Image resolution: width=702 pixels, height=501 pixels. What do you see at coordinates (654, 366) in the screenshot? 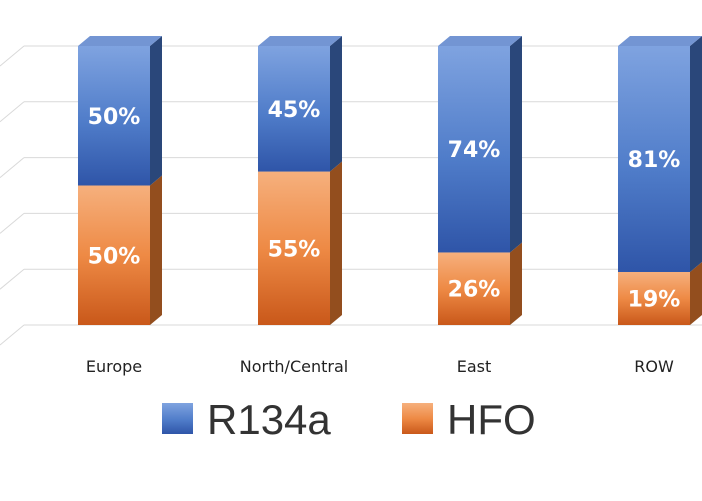
I see `category-label: ROW` at bounding box center [654, 366].